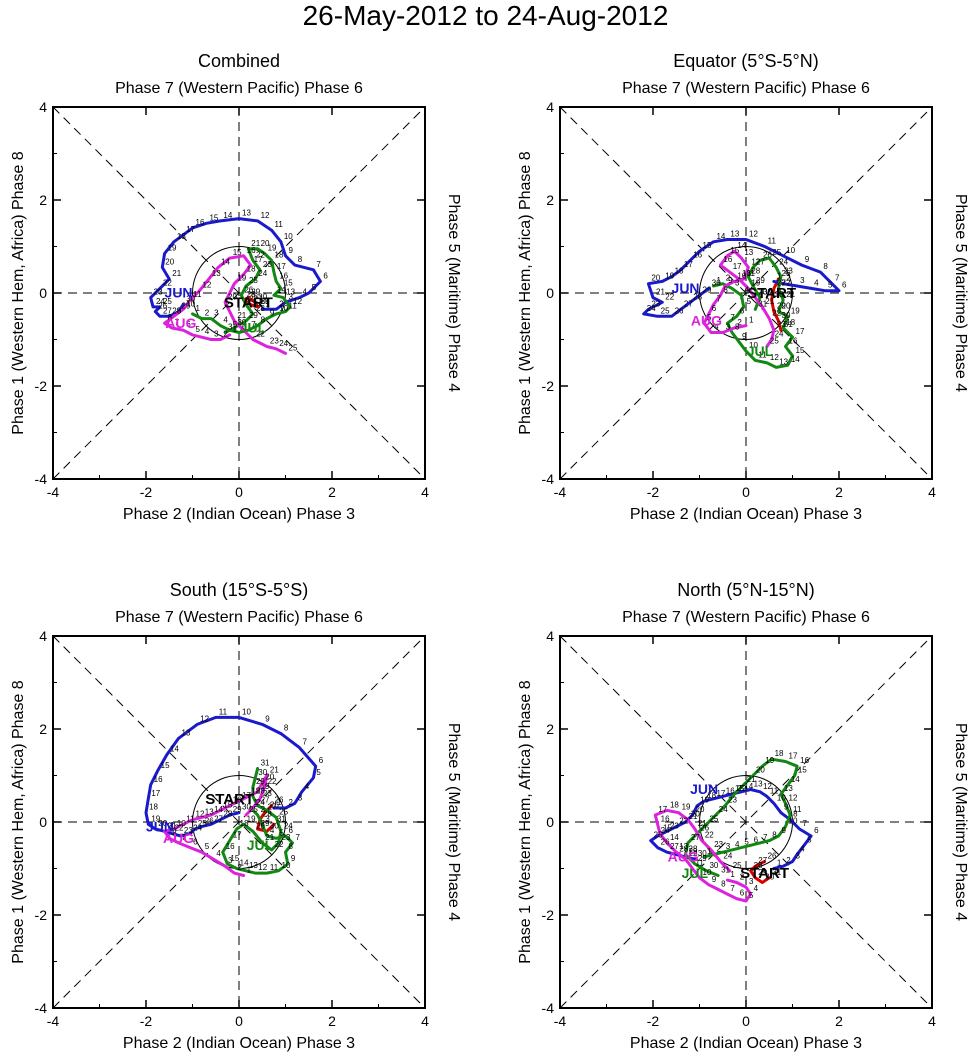 This screenshot has height=1061, width=971. I want to click on bottom-axis-label: Phase 2 (Indian Ocean) Phase 3, so click(239, 514).